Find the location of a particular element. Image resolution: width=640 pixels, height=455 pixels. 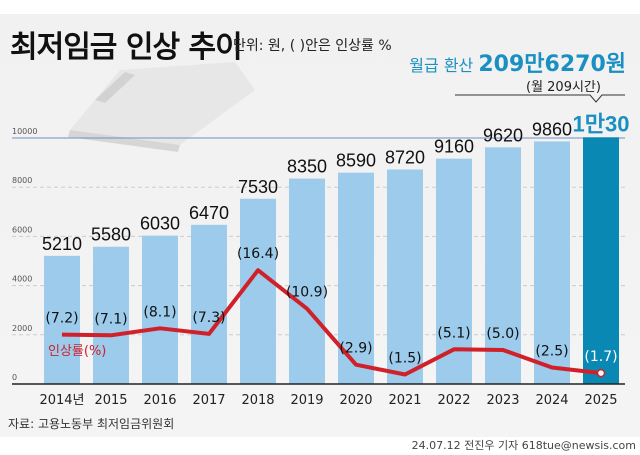

rate-label: (5.0) is located at coordinates (502, 334).